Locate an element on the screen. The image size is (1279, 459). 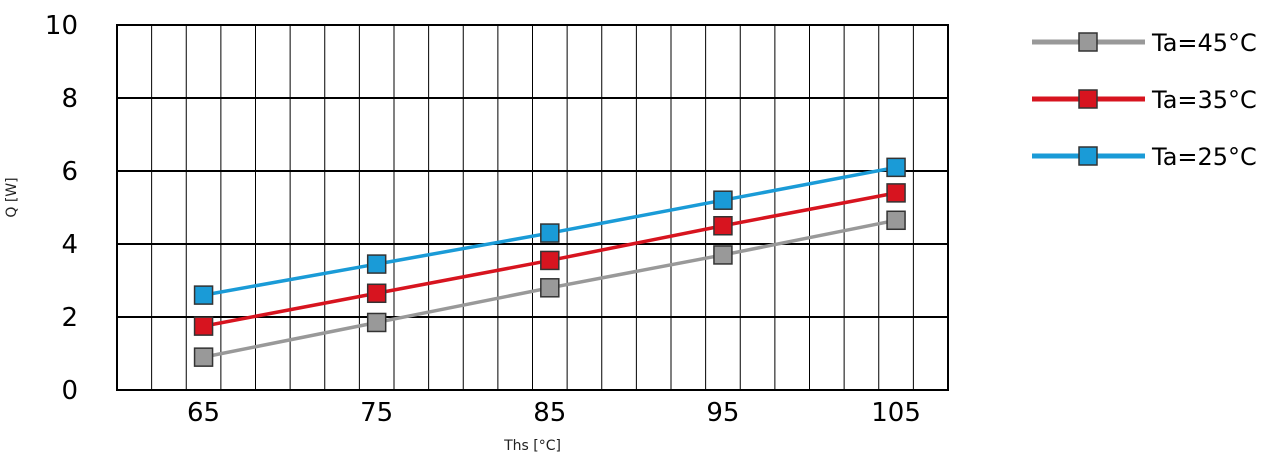
x-axis-label: Ths [°C] is located at coordinates (532, 446).